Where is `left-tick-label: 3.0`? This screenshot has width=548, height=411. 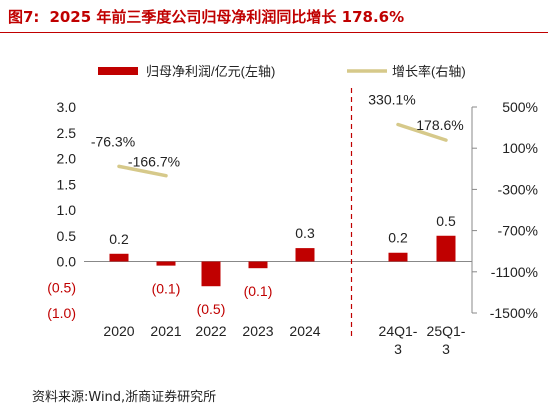
left-tick-label: 3.0 is located at coordinates (67, 107).